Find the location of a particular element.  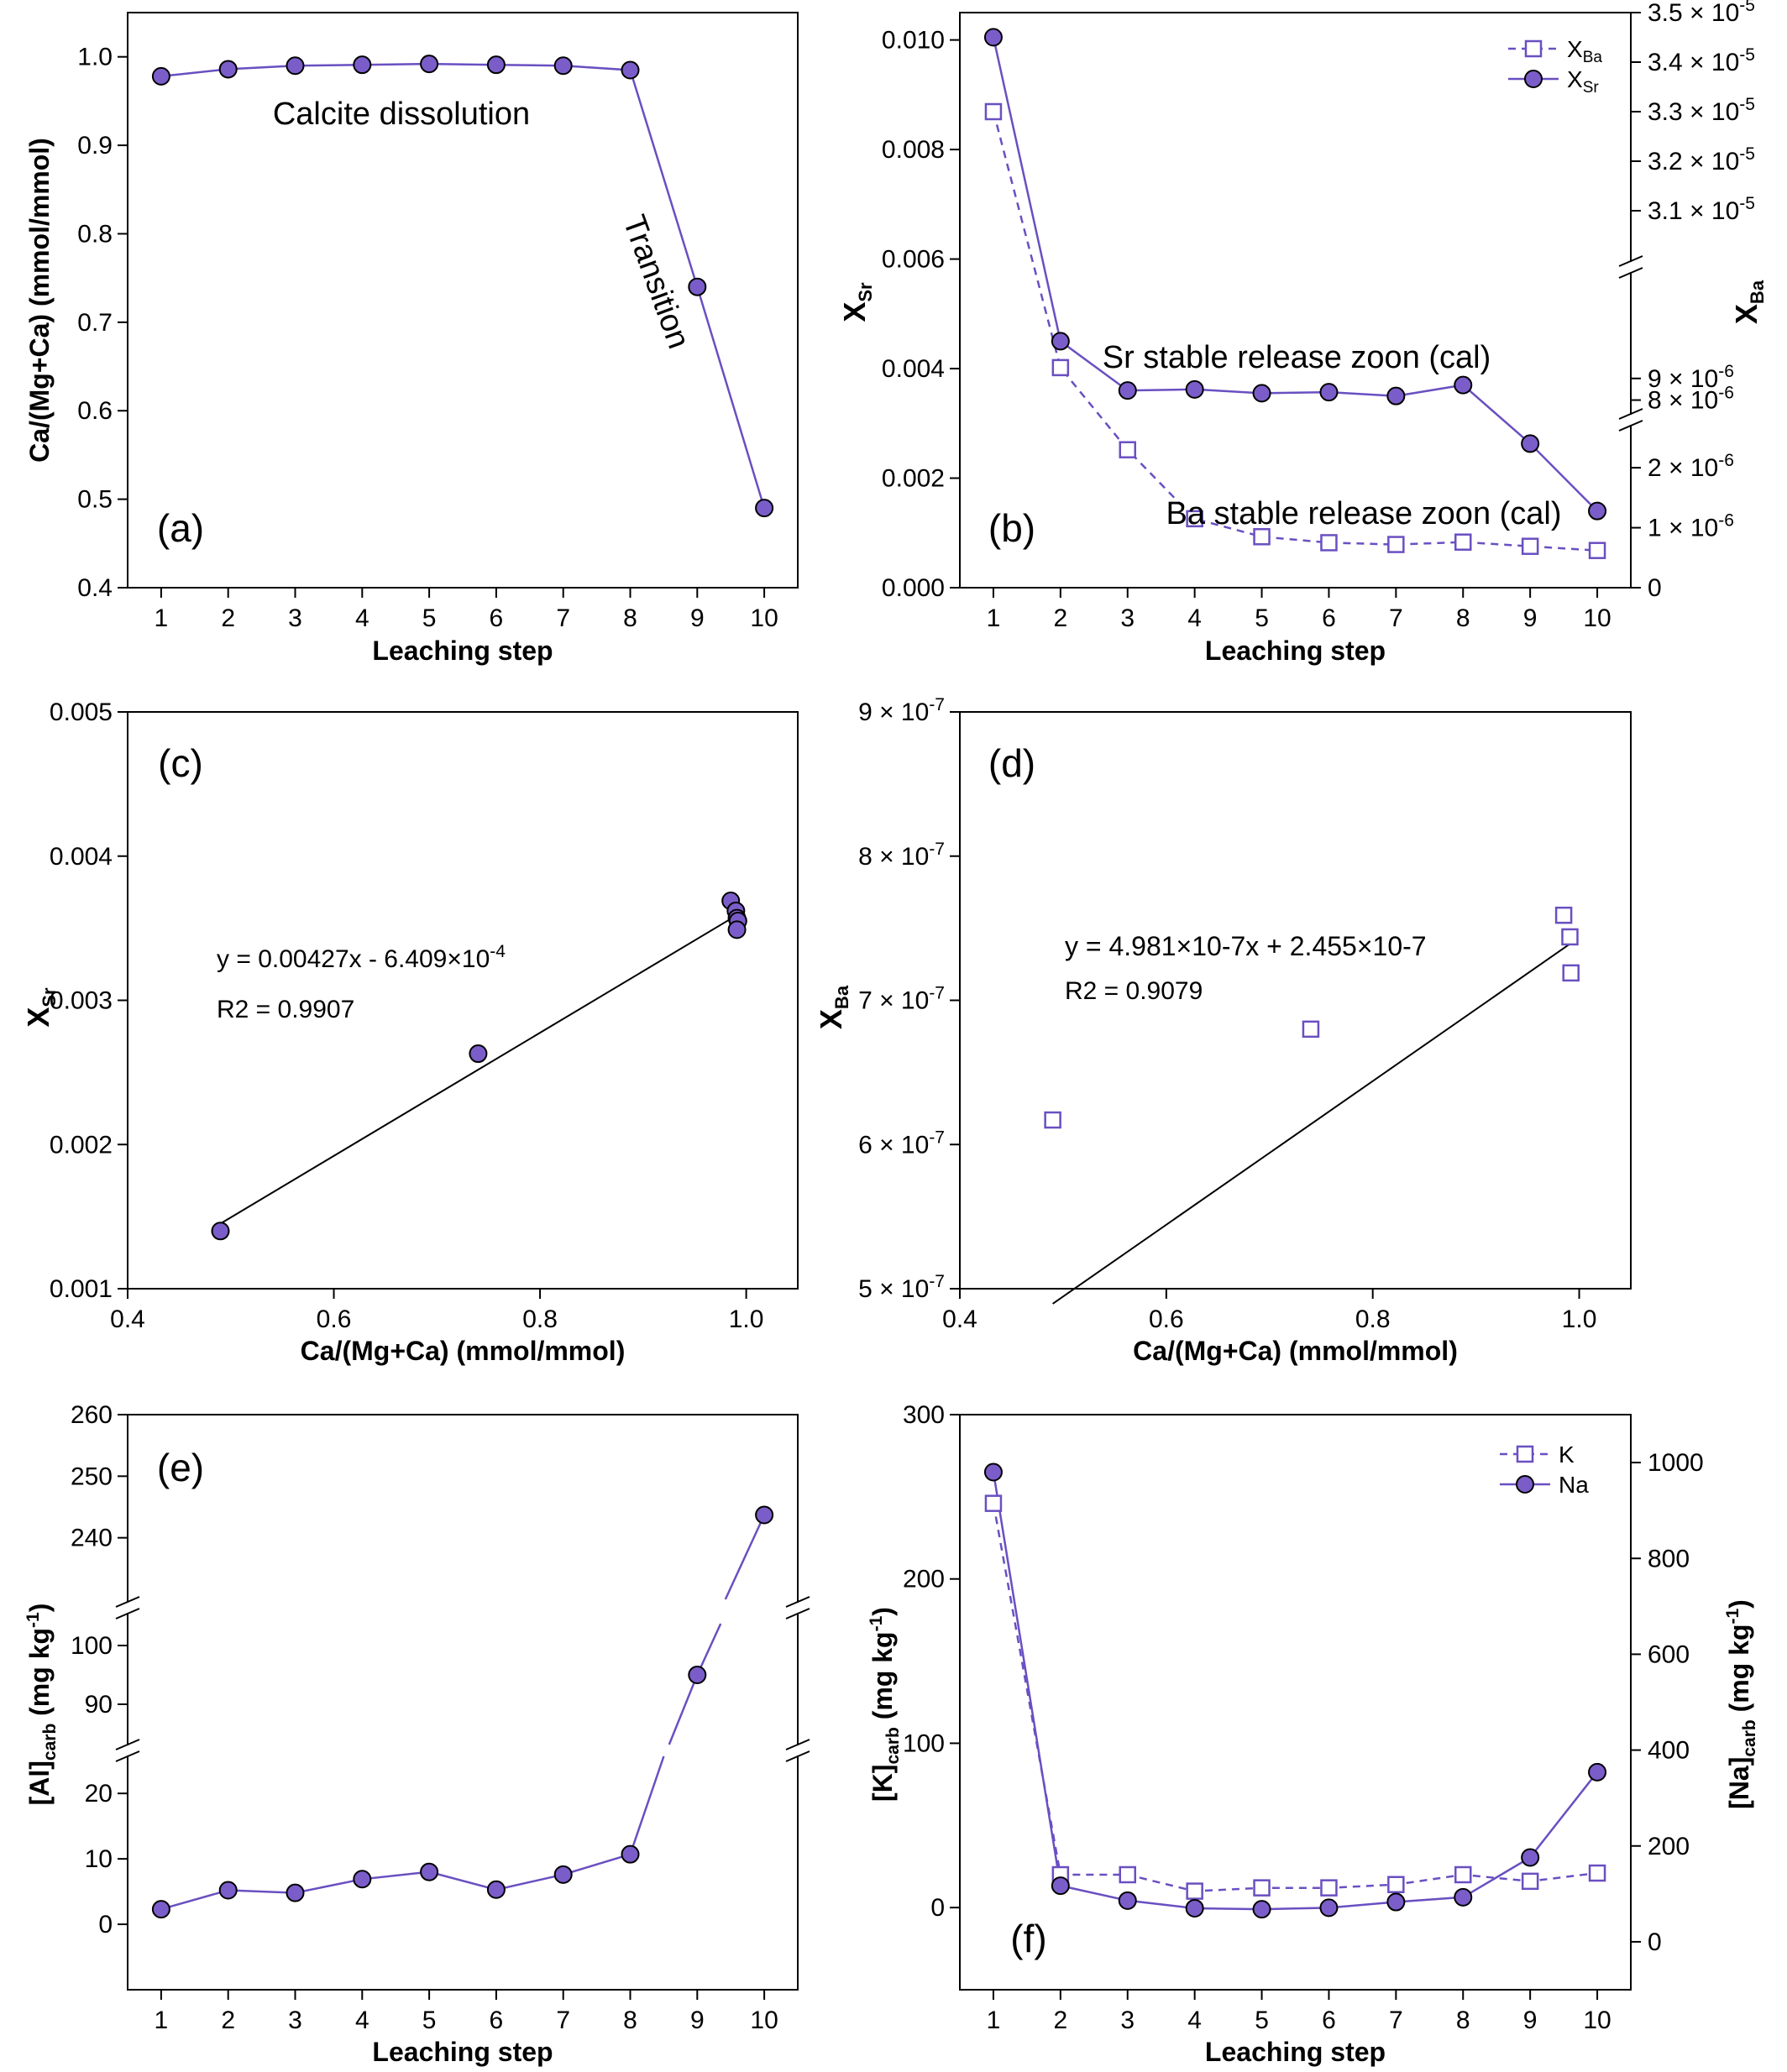

y-tick-label: 5 × 10⁻⁷ is located at coordinates (901, 1287).